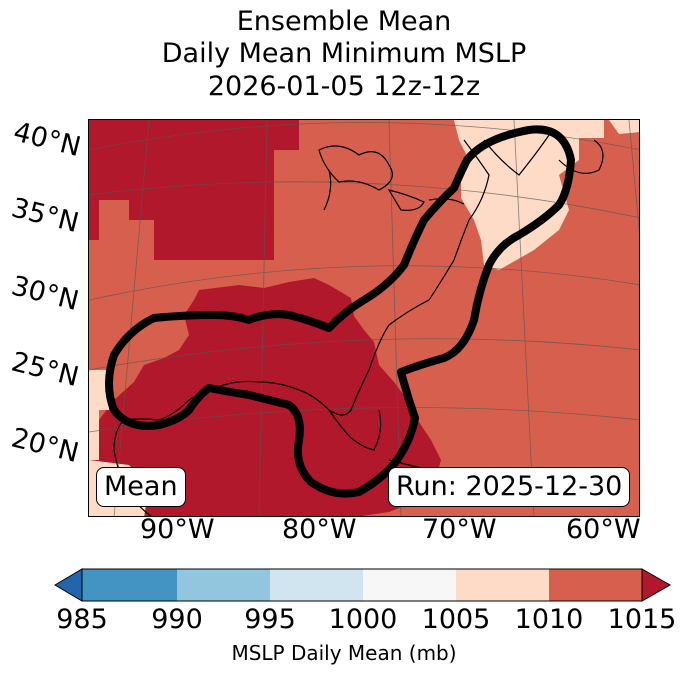 Image resolution: width=688 pixels, height=674 pixels. I want to click on mean-label: Mean, so click(141, 487).